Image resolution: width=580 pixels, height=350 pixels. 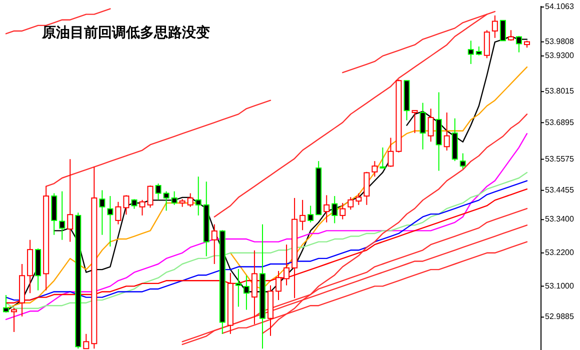 What do you see at coordinates (559, 285) in the screenshot?
I see `y-tick-label: 53.1000` at bounding box center [559, 285].